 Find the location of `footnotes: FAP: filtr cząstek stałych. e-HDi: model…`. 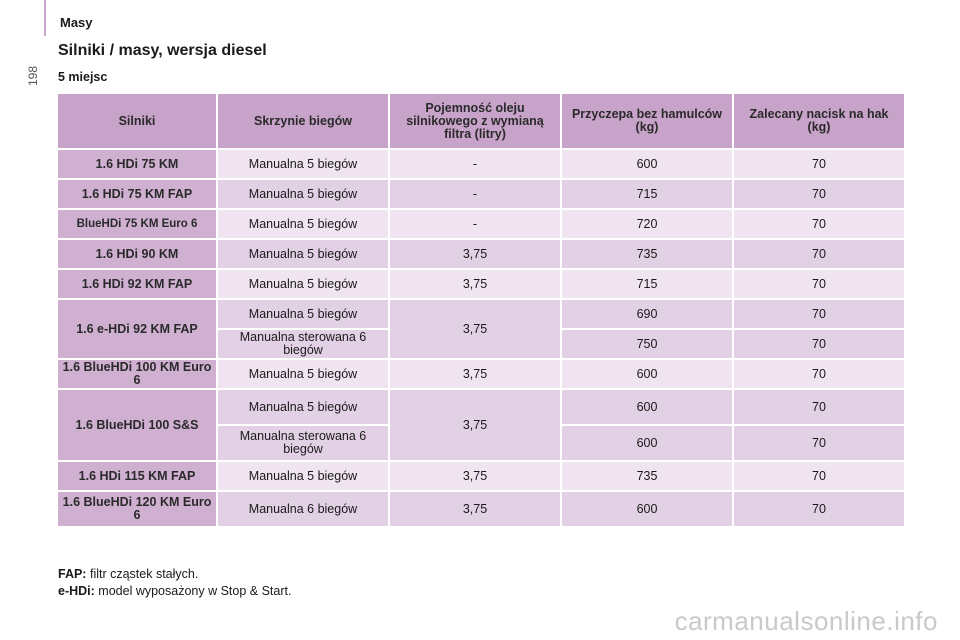

footnotes: FAP: filtr cząstek stałych. e-HDi: model… is located at coordinates (174, 583).